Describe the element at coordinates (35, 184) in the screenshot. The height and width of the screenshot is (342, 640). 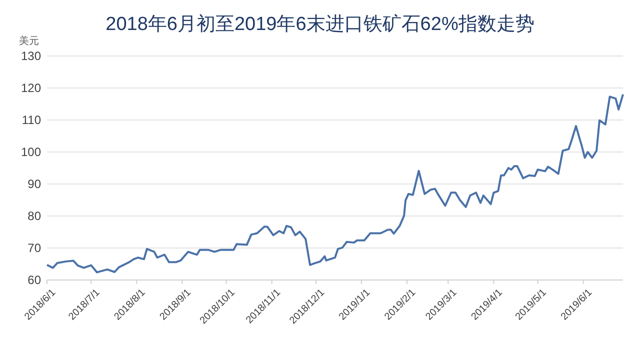
I see `y-tick-label: 90` at that location.